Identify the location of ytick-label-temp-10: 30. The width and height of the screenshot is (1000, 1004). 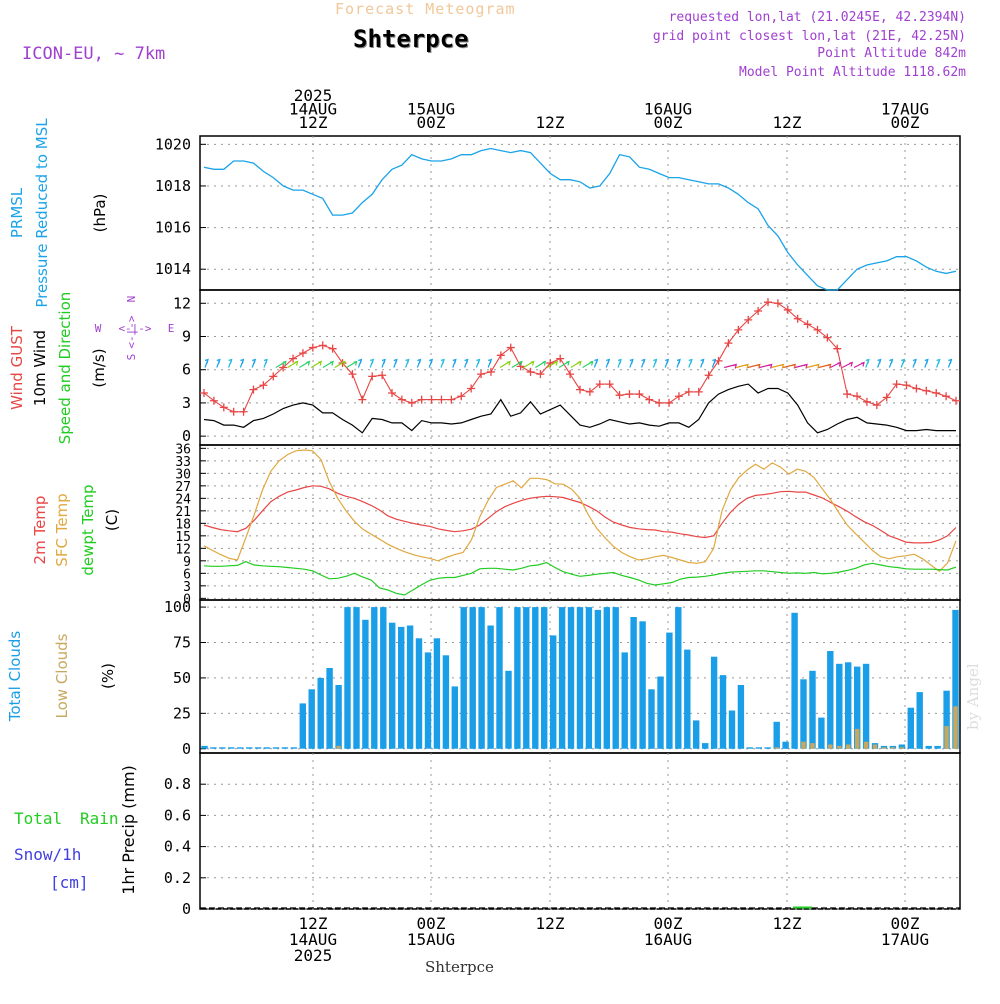
(183, 474).